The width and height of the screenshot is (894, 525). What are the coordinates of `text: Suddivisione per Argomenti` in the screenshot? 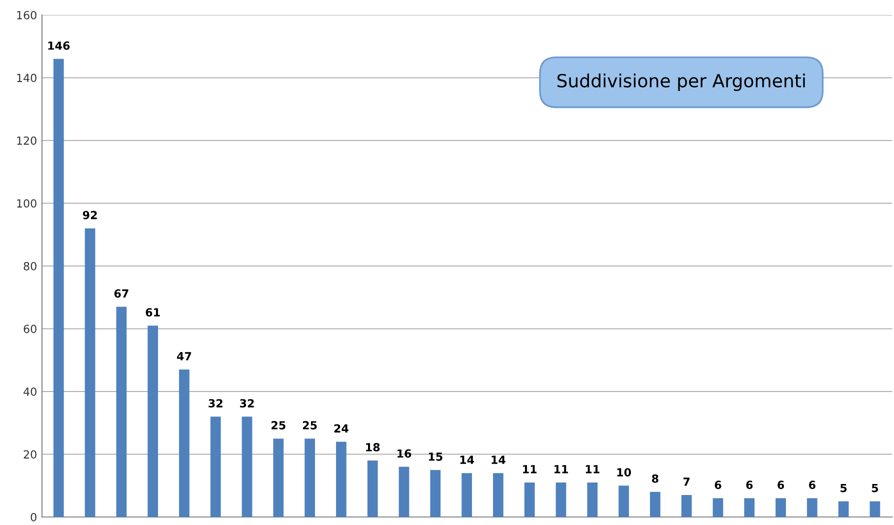 It's located at (681, 83).